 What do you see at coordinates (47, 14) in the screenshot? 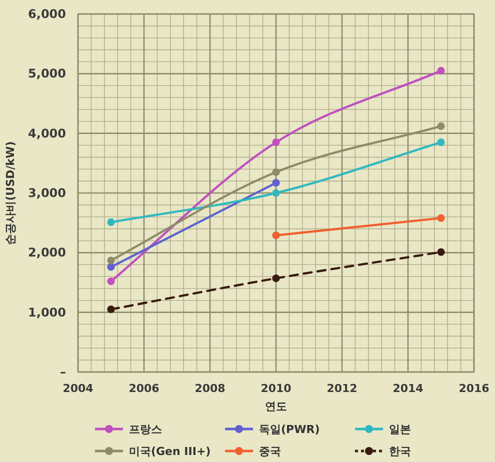
I see `y-tick-label: 6,000` at bounding box center [47, 14].